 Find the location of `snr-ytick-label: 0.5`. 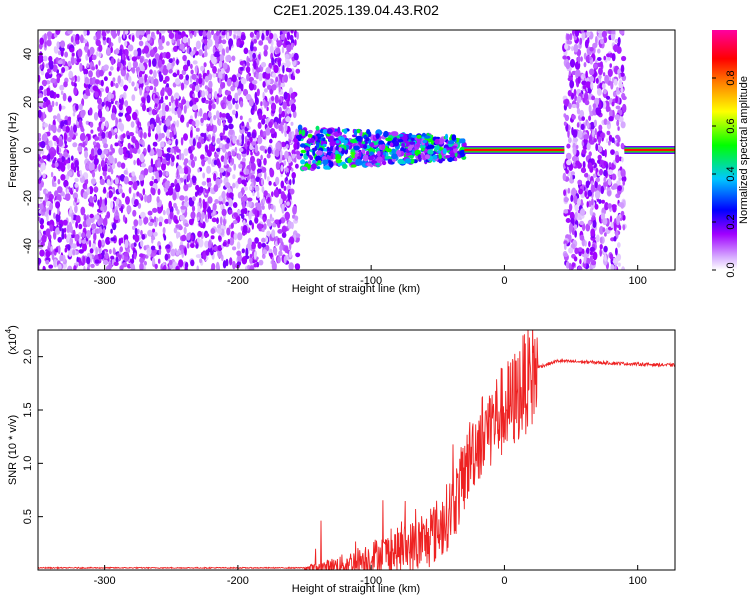

snr-ytick-label: 0.5 is located at coordinates (28, 516).